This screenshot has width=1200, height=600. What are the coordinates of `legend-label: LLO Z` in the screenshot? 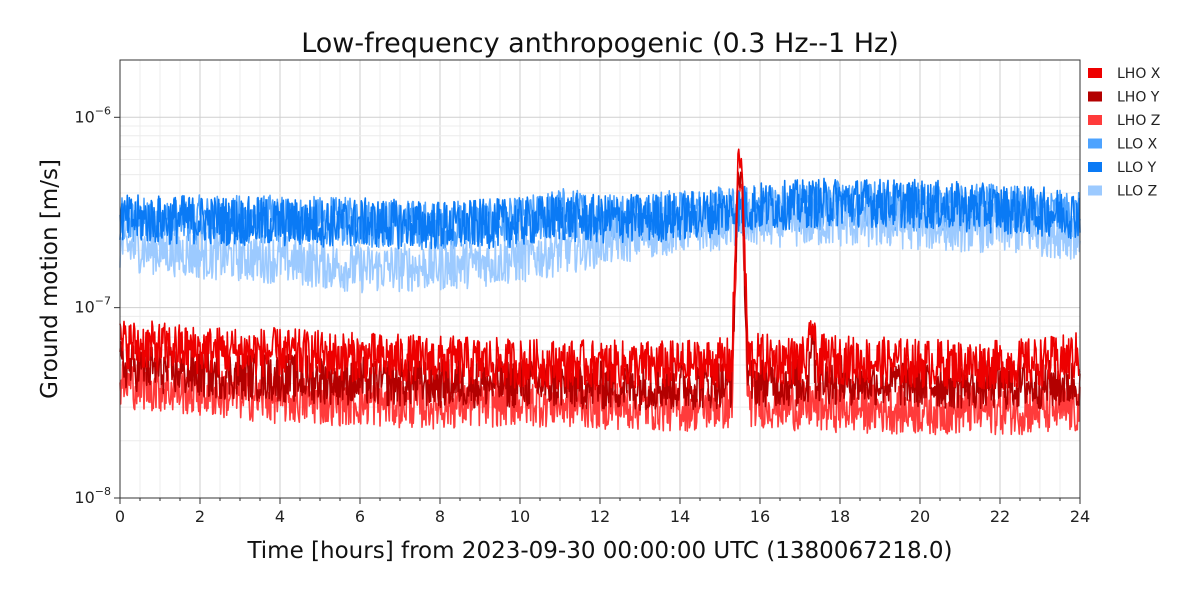 It's located at (1137, 192).